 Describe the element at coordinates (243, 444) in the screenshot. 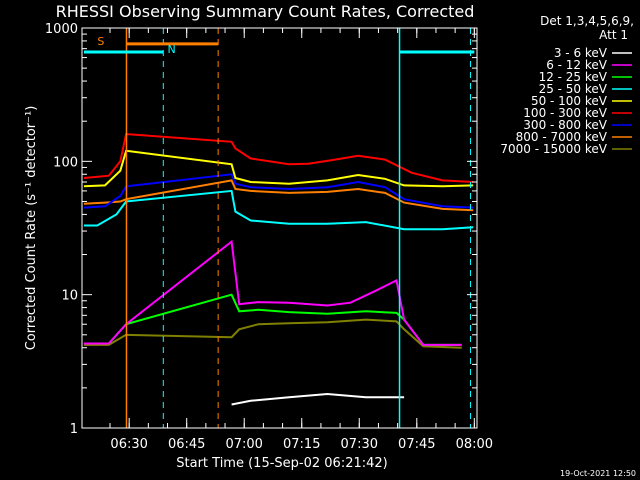

I see `x-tick-label: 07:00` at that location.